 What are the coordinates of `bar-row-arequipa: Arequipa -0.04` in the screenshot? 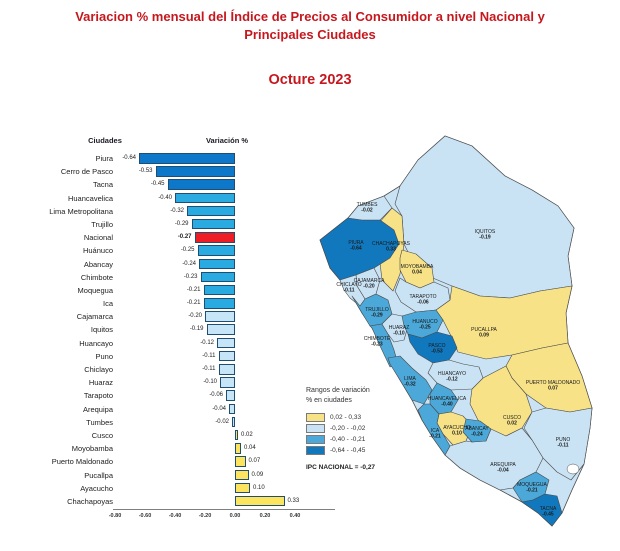 It's located at (202, 409).